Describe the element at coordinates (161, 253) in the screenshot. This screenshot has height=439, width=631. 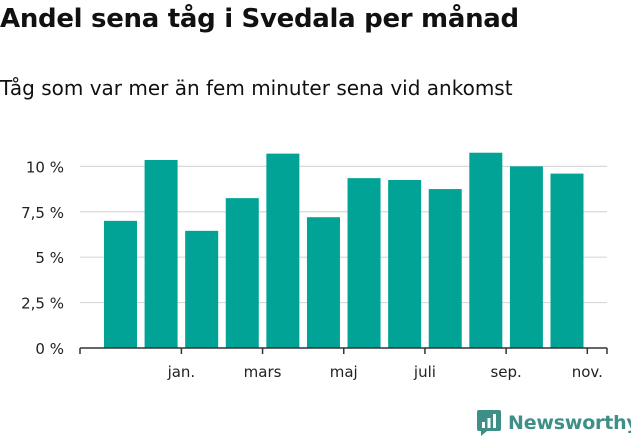
I see `bar-jan` at that location.